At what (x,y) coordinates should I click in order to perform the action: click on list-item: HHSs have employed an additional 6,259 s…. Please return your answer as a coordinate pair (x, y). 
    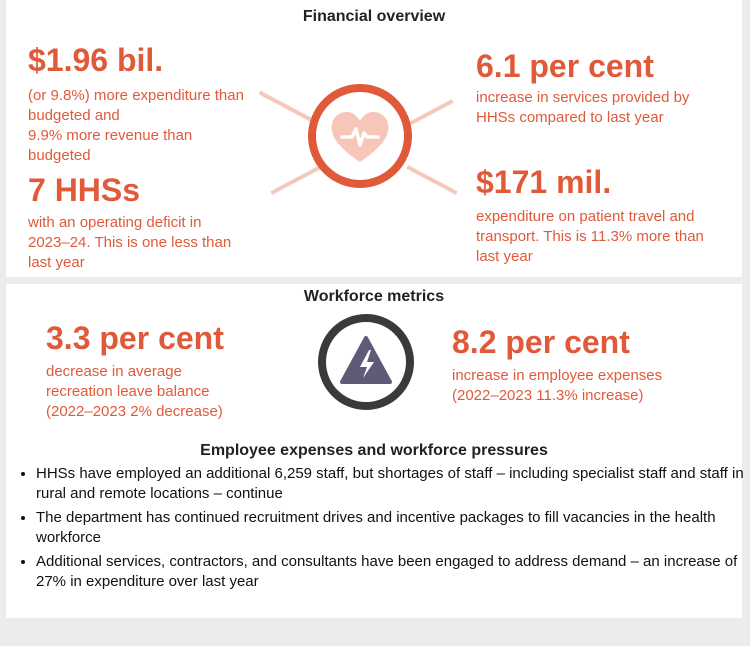
    Looking at the image, I should click on (393, 484).